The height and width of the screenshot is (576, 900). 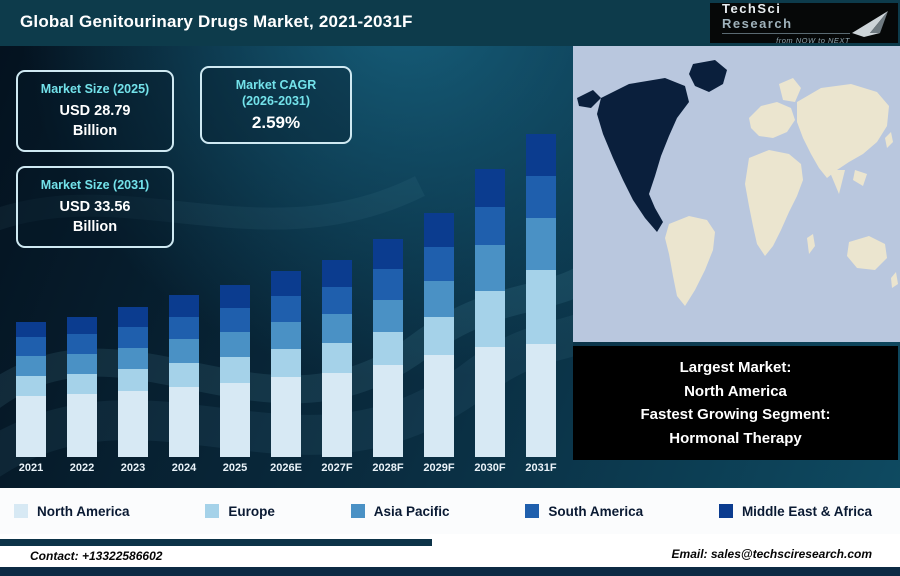 I want to click on footer-email: Email: sales@techsciresearch.com, so click(x=771, y=554).